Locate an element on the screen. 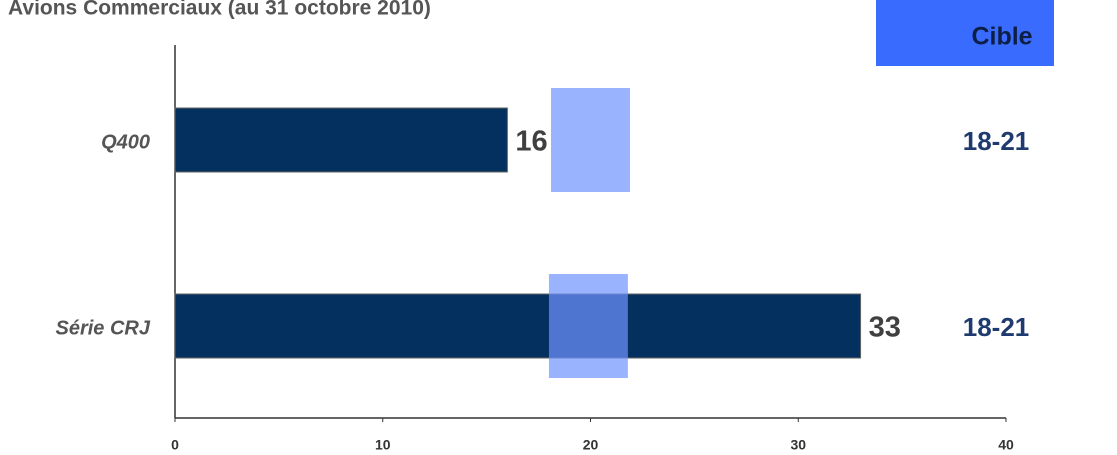 The width and height of the screenshot is (1117, 455). x-tick-label: 40 is located at coordinates (1006, 445).